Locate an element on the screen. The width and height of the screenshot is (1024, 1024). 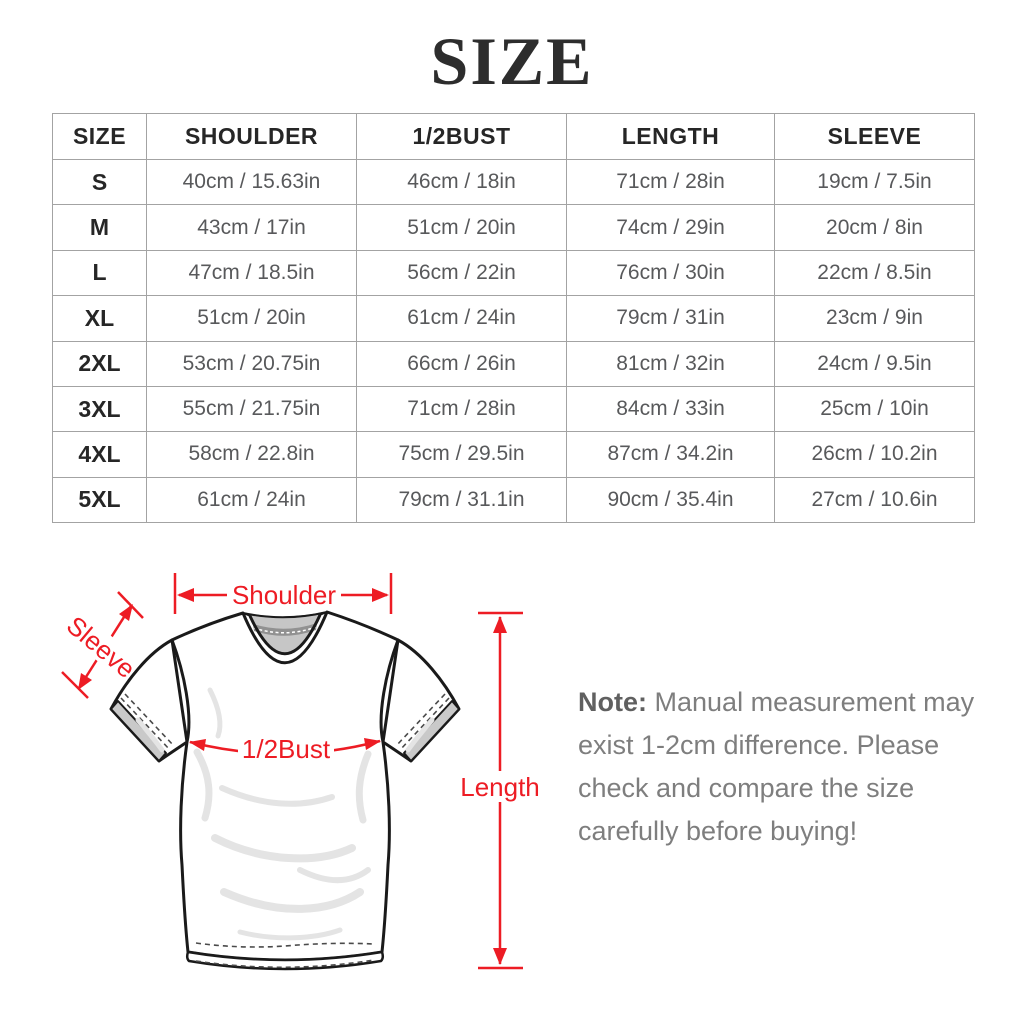
shoulder-dimension-arrow is located at coordinates (283, 593).